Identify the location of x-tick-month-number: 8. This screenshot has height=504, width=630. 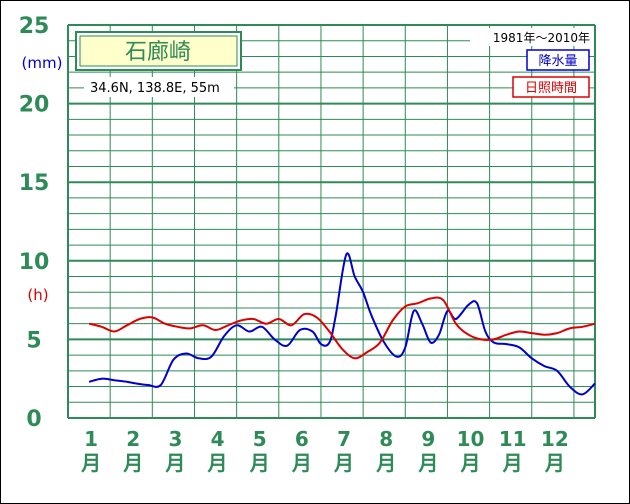
(386, 439).